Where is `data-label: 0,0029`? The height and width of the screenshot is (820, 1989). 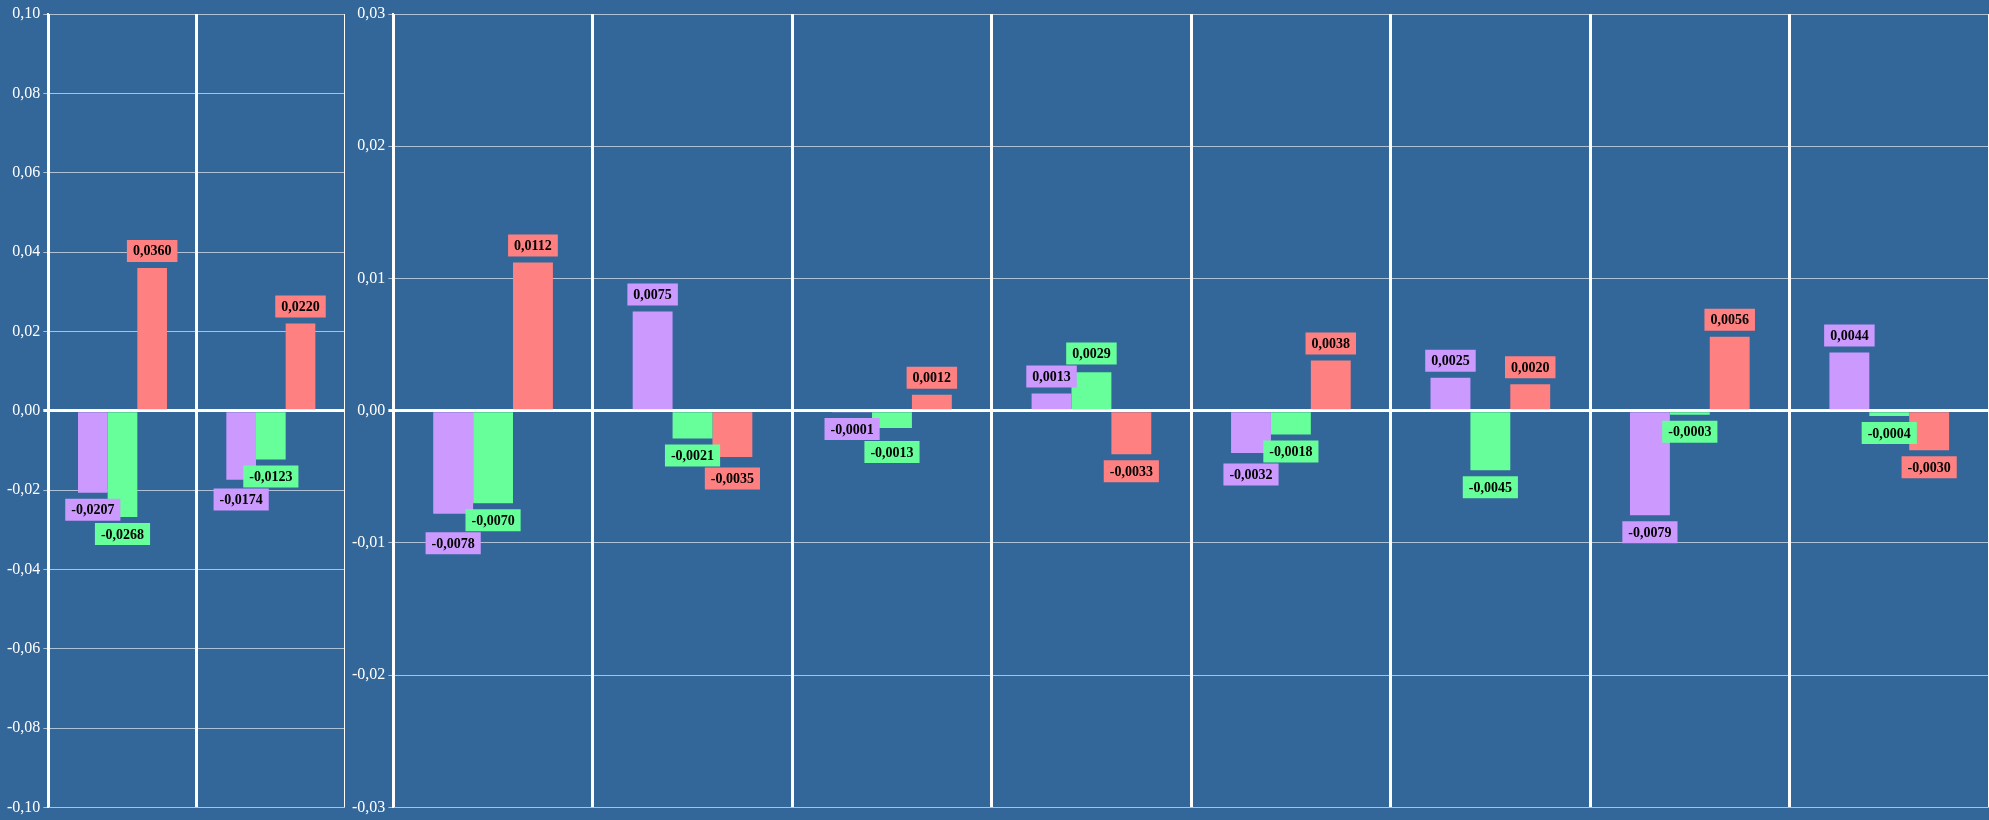
data-label: 0,0029 is located at coordinates (1091, 354).